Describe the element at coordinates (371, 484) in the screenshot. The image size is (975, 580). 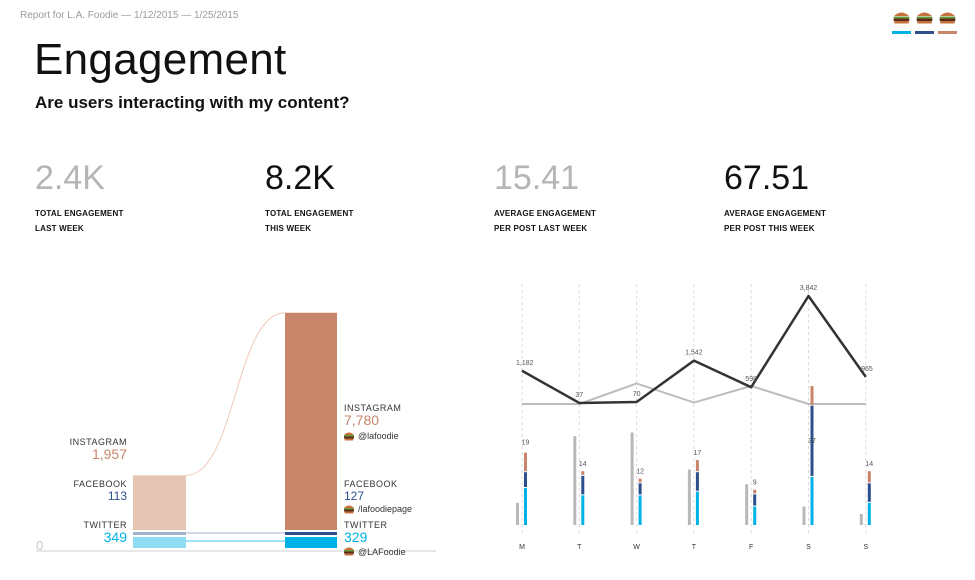
I see `series-label-facebook: FACEBOOK` at that location.